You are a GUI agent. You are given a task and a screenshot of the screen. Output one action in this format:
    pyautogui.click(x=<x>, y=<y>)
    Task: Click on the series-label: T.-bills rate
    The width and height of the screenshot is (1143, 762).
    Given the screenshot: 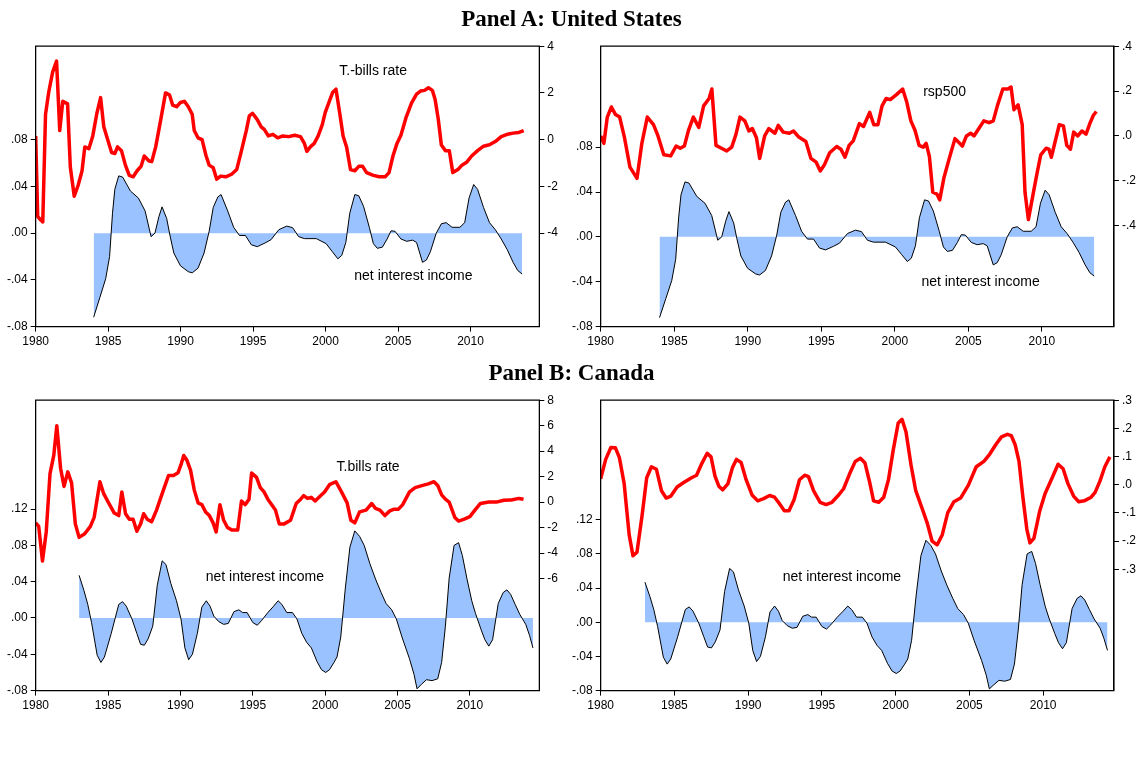 What is the action you would take?
    pyautogui.click(x=373, y=70)
    